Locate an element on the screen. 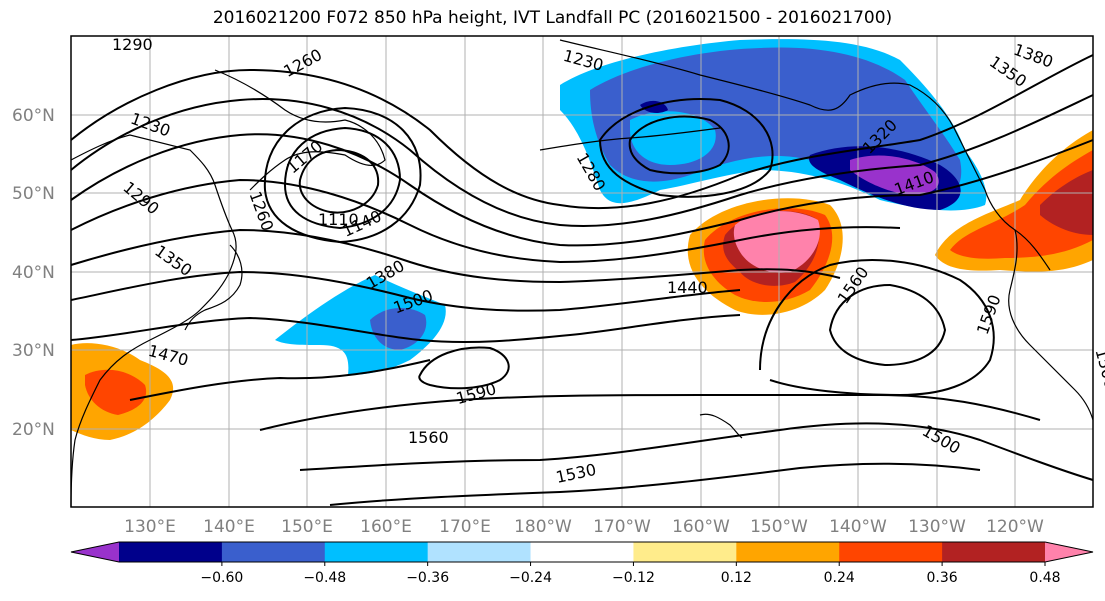 This screenshot has width=1105, height=601. asia-coast is located at coordinates (153, 321).